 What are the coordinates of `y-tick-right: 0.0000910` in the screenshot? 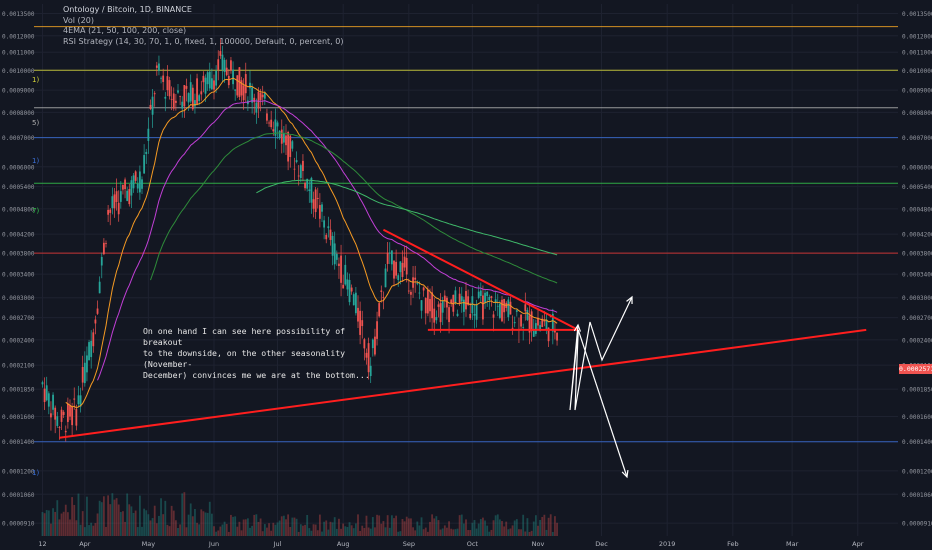 It's located at (917, 524).